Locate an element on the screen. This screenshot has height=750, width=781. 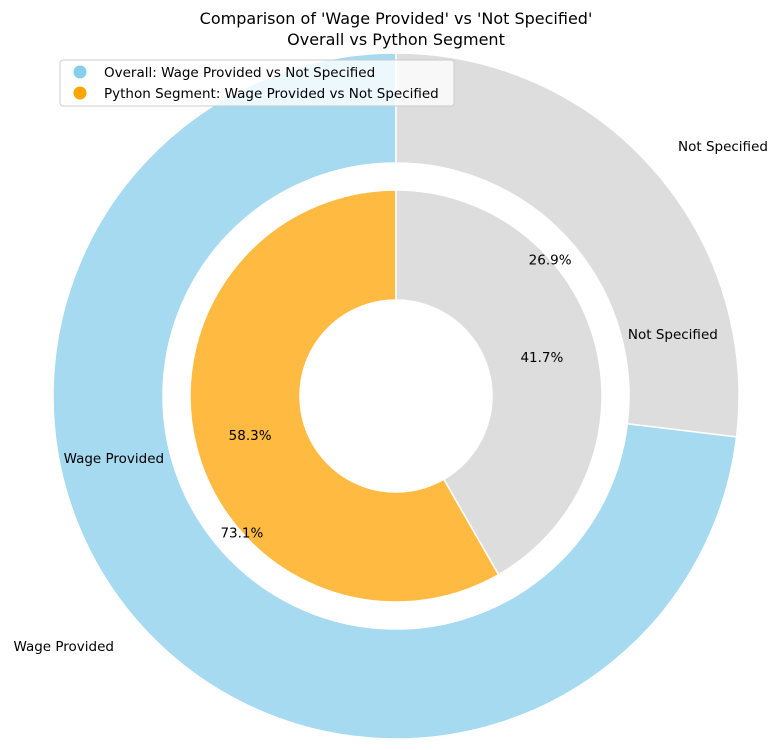
legend-frame is located at coordinates (257, 83).